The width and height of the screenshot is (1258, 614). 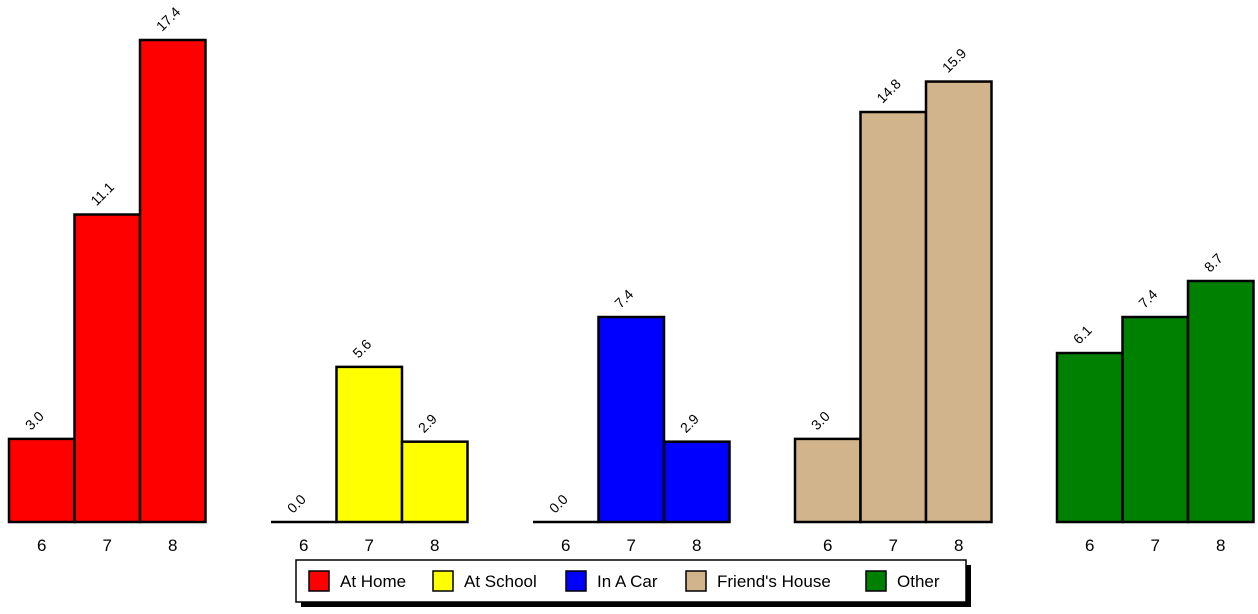 I want to click on bar-group-other: 6.1 6 7.4 7 8.7 8, so click(x=1155, y=402).